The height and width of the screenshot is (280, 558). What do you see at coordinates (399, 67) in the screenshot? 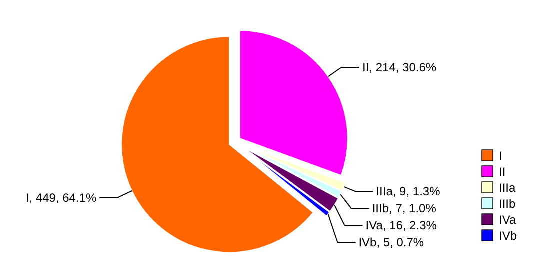
I see `data-label: II, 214, 30.6%` at bounding box center [399, 67].